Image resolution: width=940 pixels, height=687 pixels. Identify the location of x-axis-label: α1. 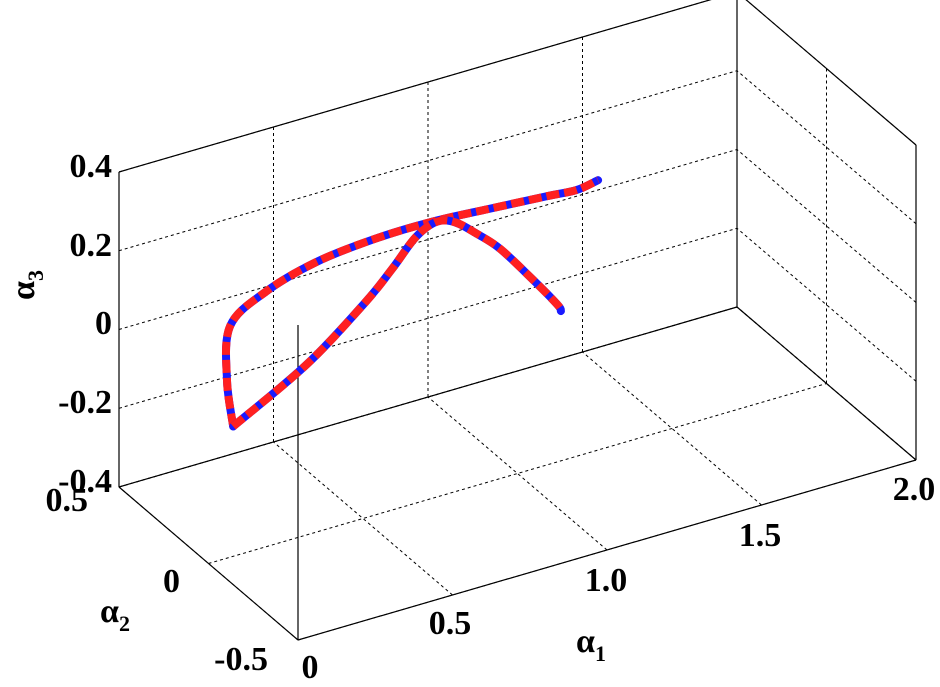
(591, 644).